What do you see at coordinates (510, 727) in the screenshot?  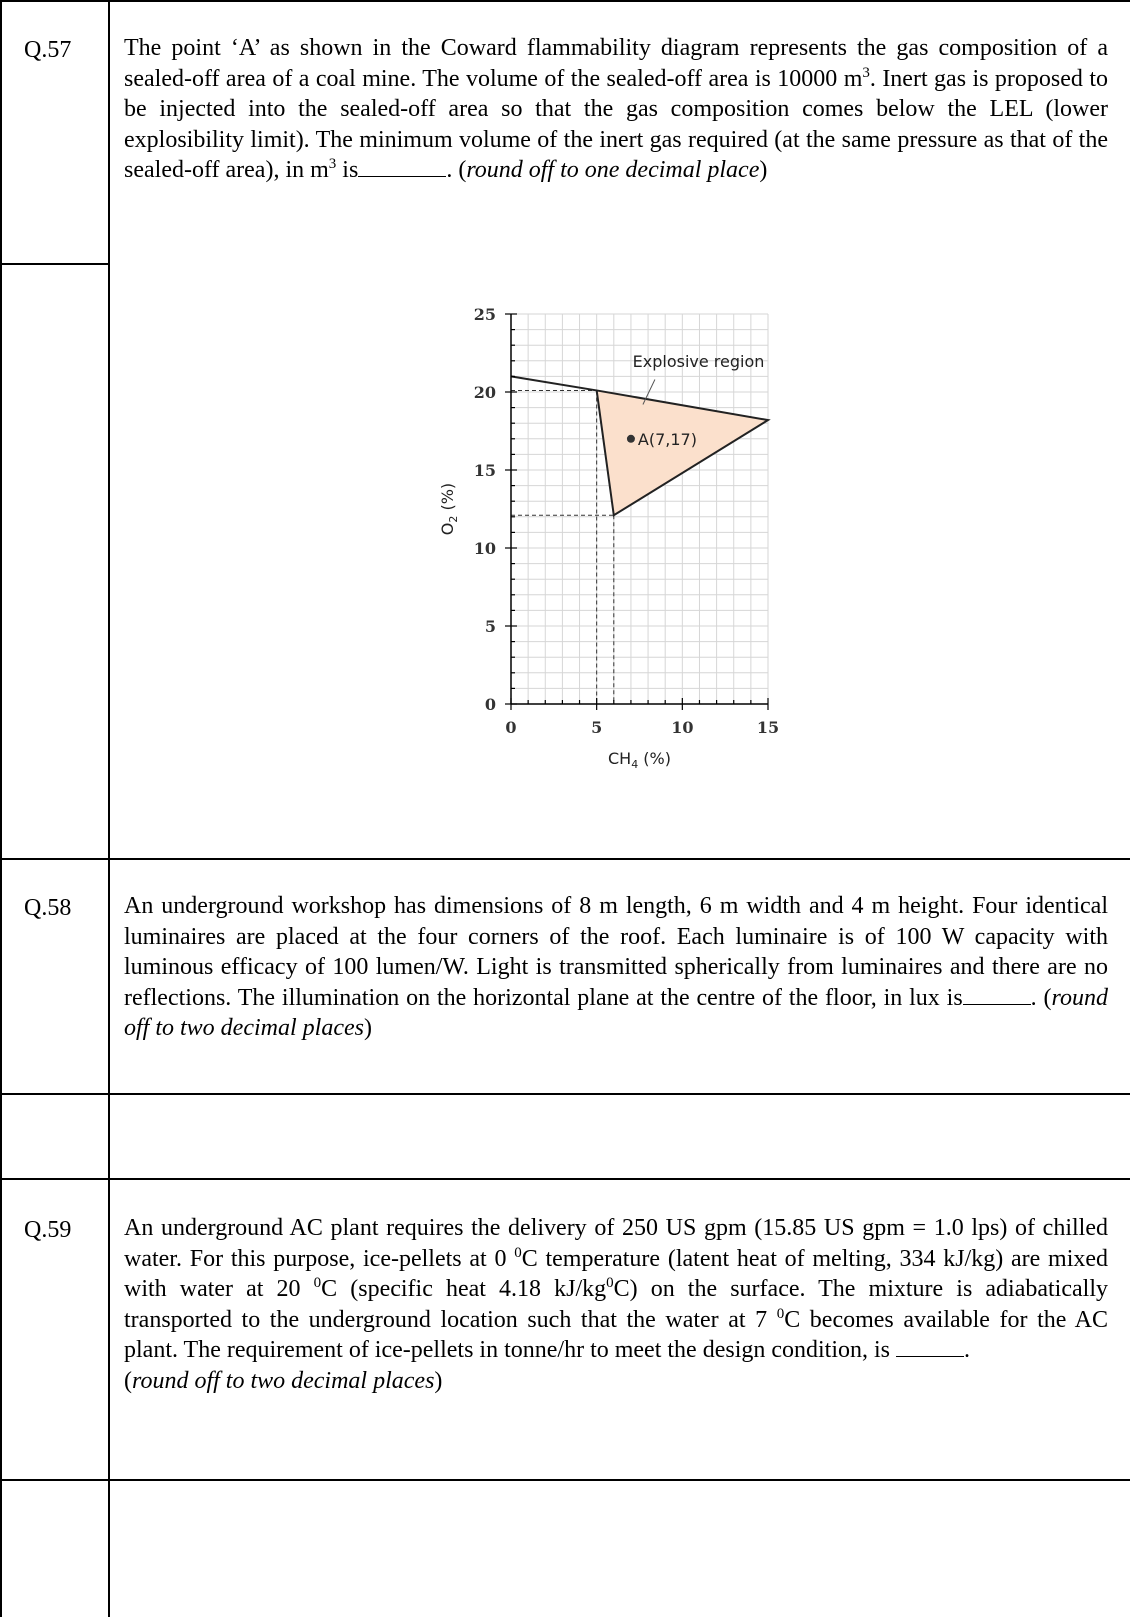 I see `x-tick-label: 0` at bounding box center [510, 727].